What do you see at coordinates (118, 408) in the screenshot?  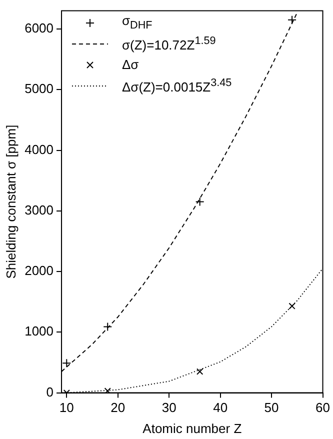 I see `x-tick-label: 20` at bounding box center [118, 408].